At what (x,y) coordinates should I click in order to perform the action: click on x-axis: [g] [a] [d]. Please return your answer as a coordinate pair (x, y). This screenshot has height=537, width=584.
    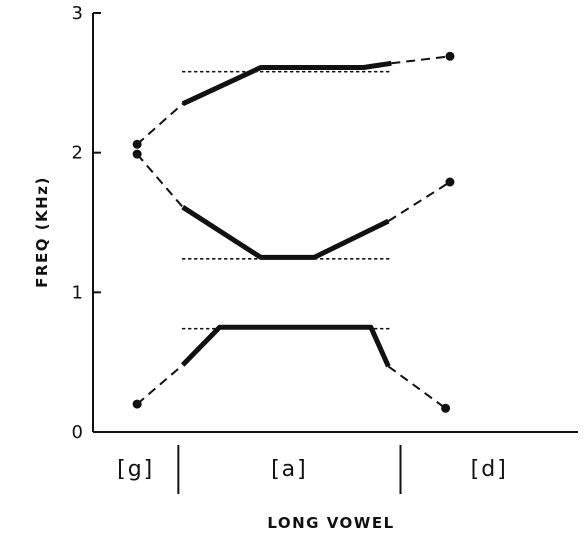
    Looking at the image, I should click on (335, 462).